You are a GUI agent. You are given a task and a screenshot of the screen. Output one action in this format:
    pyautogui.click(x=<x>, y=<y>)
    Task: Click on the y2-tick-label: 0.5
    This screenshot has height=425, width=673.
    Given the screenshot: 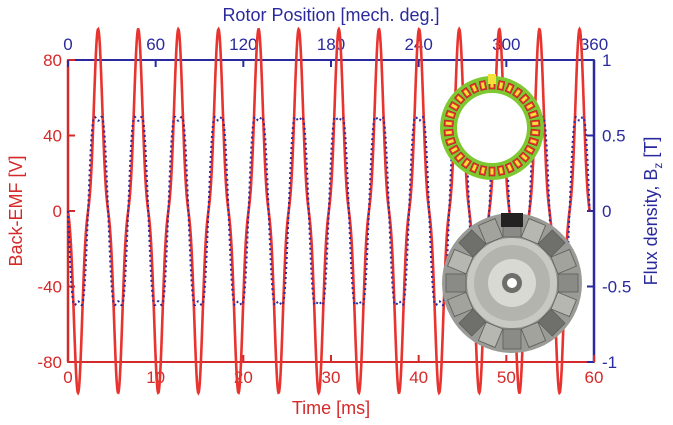 What is the action you would take?
    pyautogui.click(x=614, y=136)
    